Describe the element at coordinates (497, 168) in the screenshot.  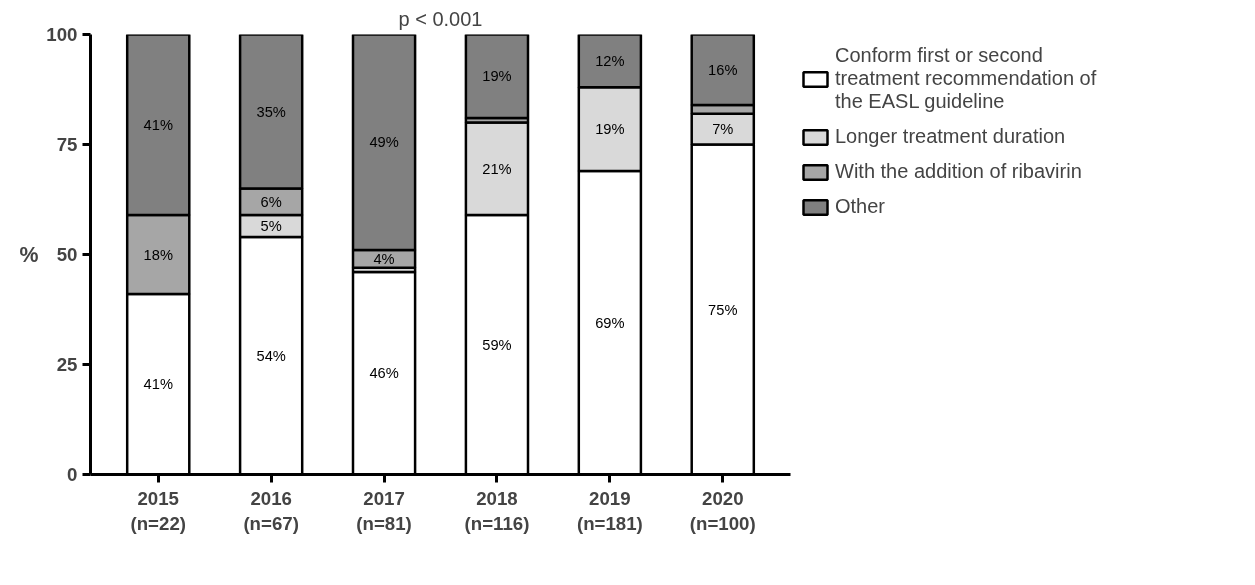
I see `data-label: 21%` at that location.